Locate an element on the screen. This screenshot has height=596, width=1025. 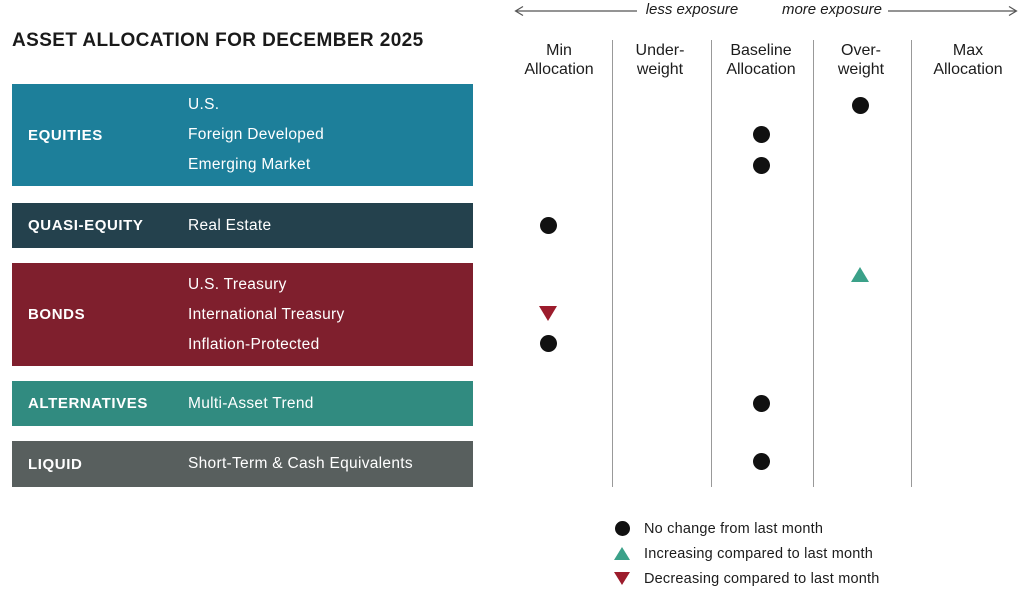
asset-label: Foreign Developed is located at coordinates (256, 134).